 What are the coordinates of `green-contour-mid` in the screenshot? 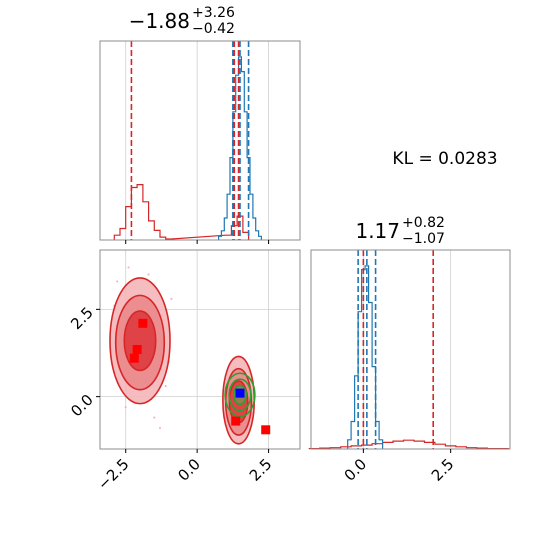 It's located at (240, 395).